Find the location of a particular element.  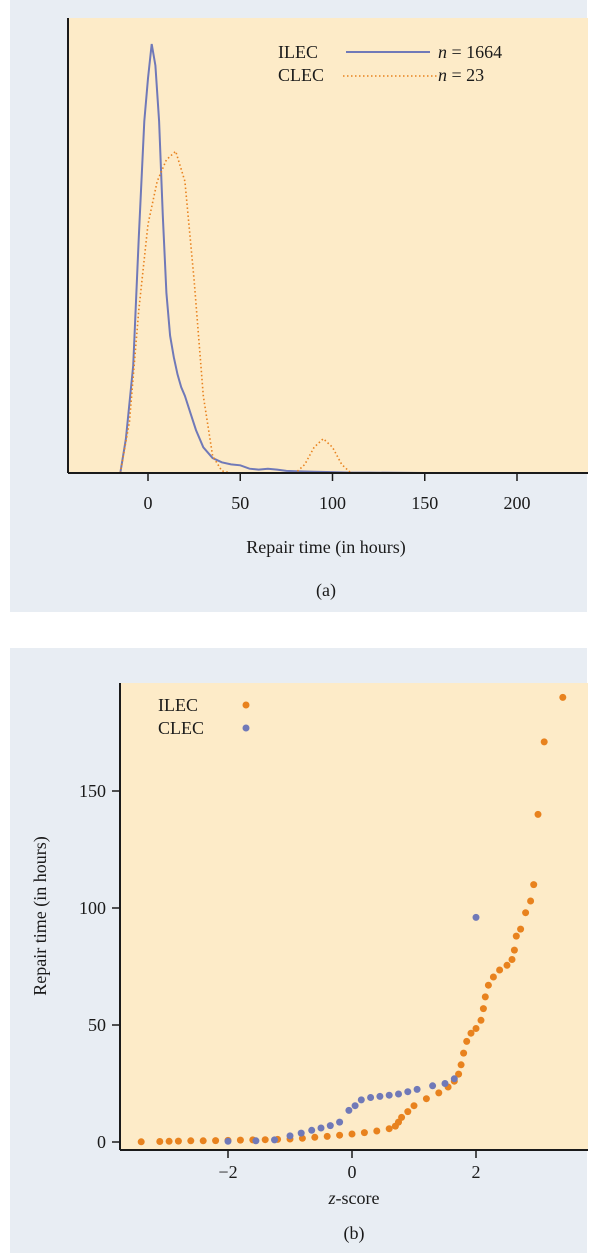

y-tick-label: 0 is located at coordinates (101, 1142).